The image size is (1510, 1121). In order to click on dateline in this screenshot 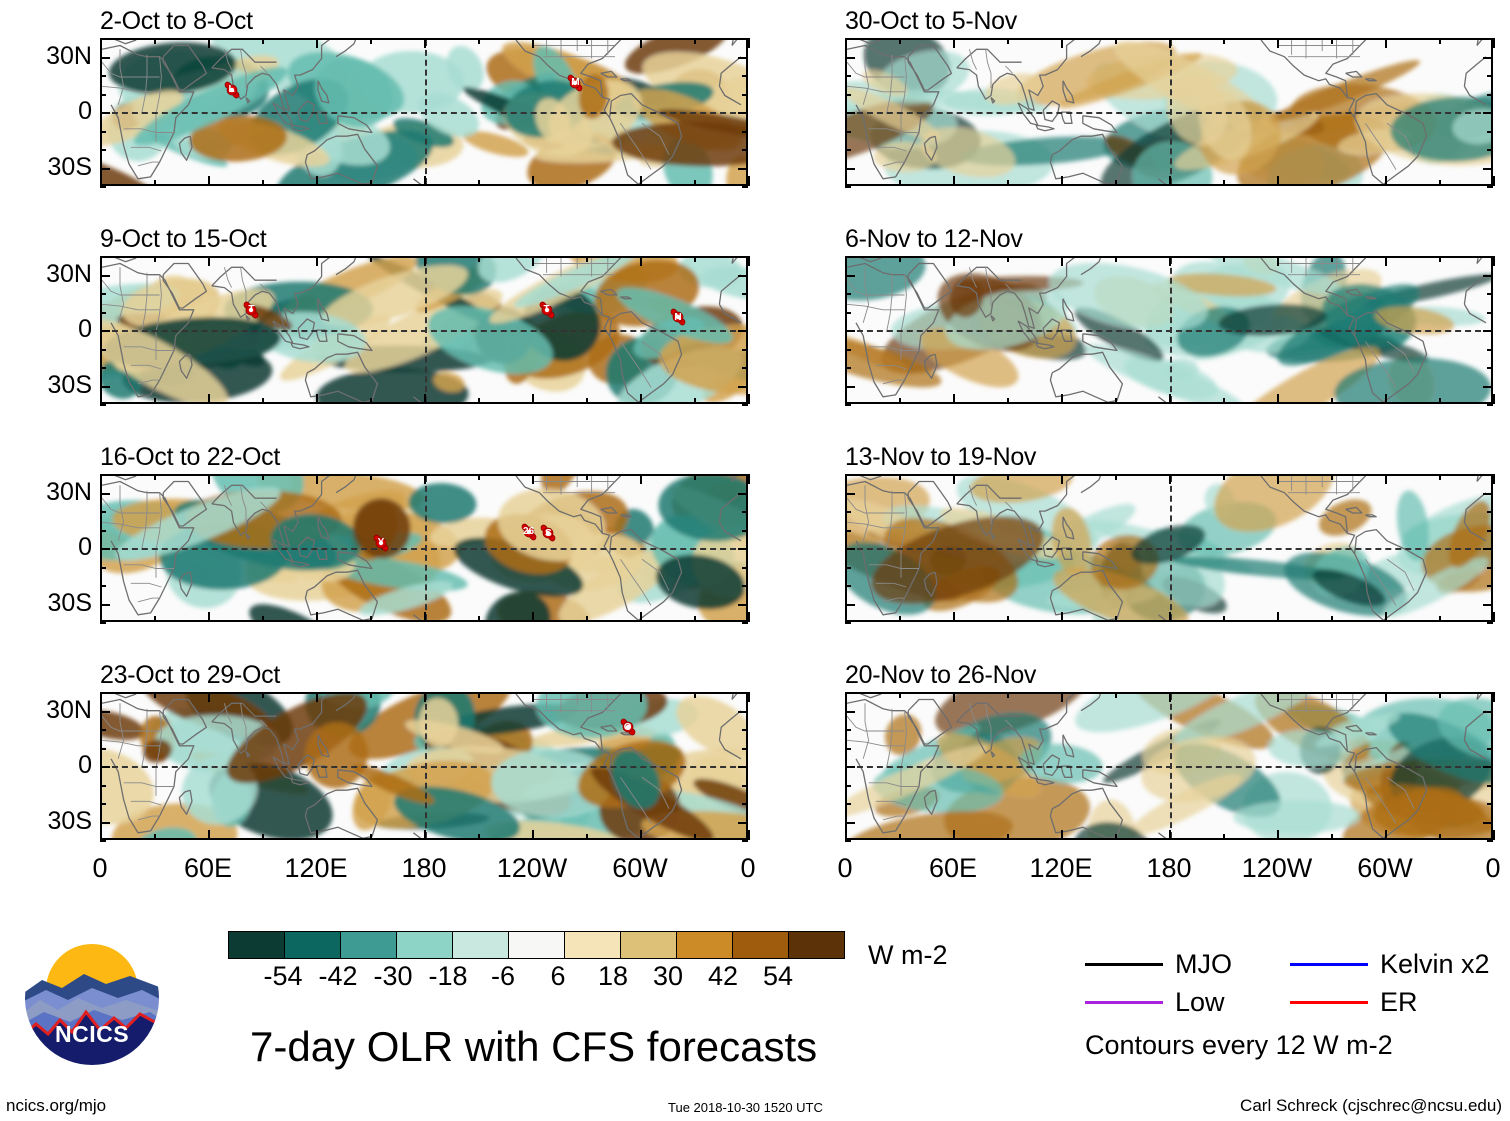, I will do `click(426, 112)`.